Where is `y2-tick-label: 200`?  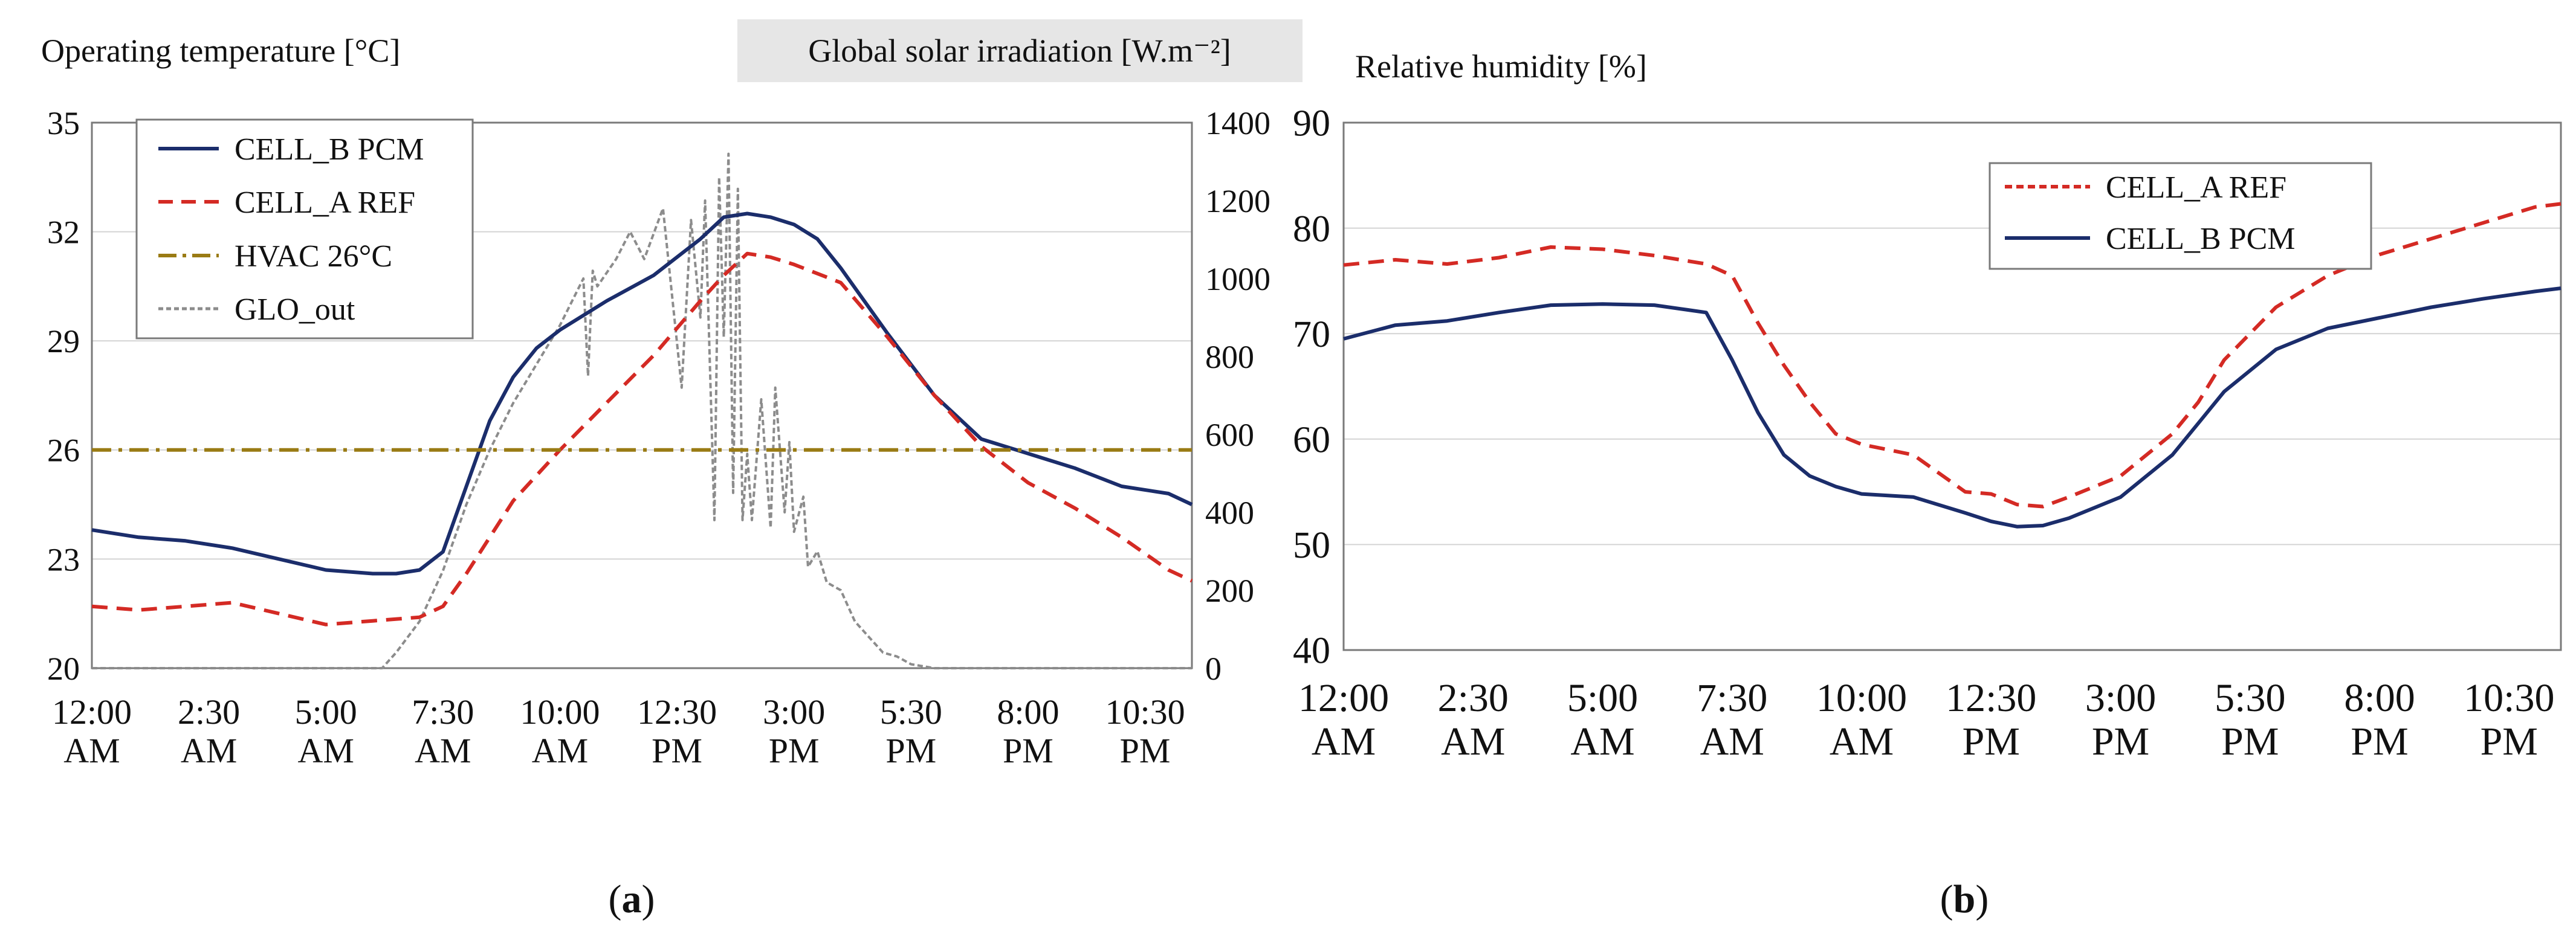 y2-tick-label: 200 is located at coordinates (1229, 591).